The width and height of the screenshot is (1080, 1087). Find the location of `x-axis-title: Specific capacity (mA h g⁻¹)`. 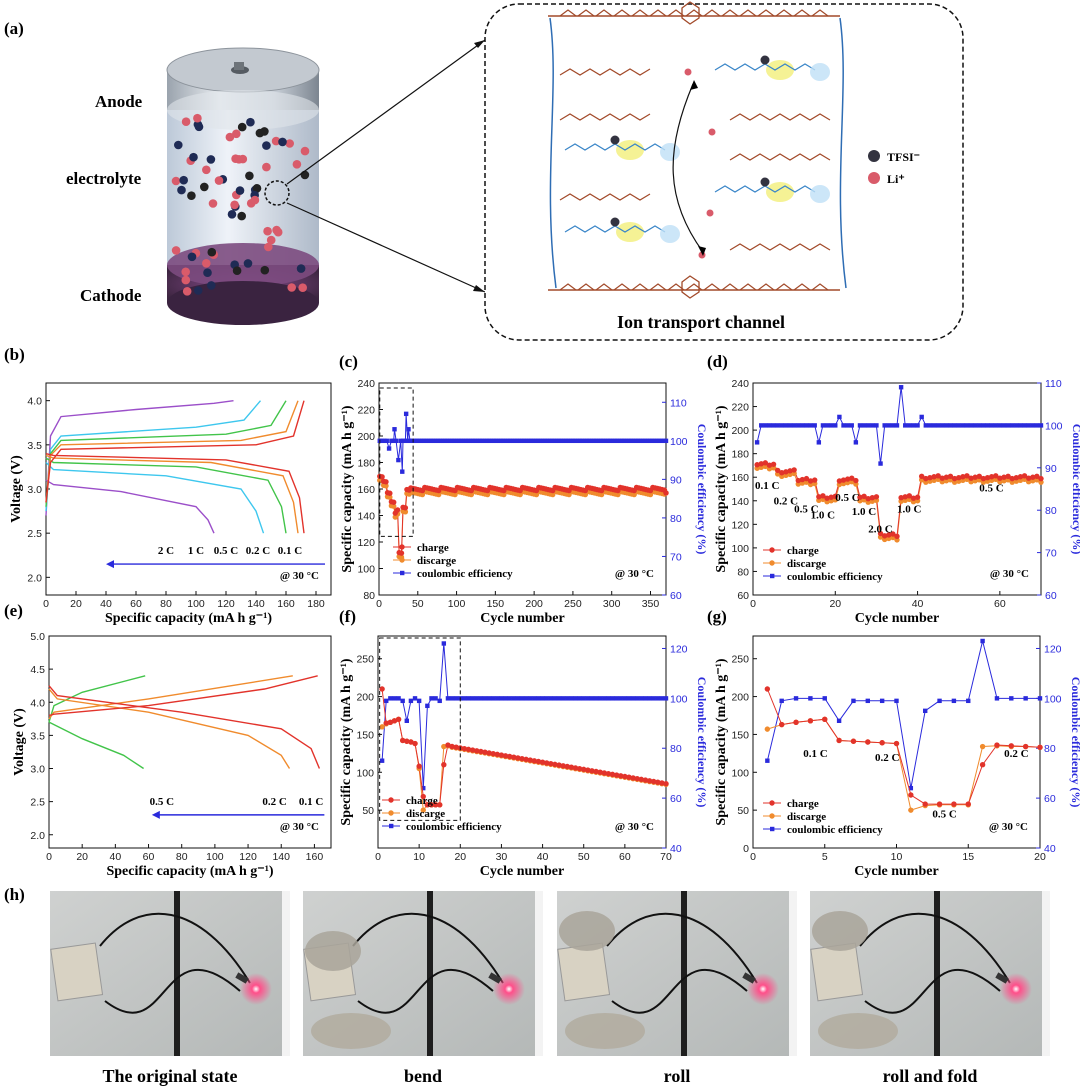

x-axis-title: Specific capacity (mA h g⁻¹) is located at coordinates (188, 618).